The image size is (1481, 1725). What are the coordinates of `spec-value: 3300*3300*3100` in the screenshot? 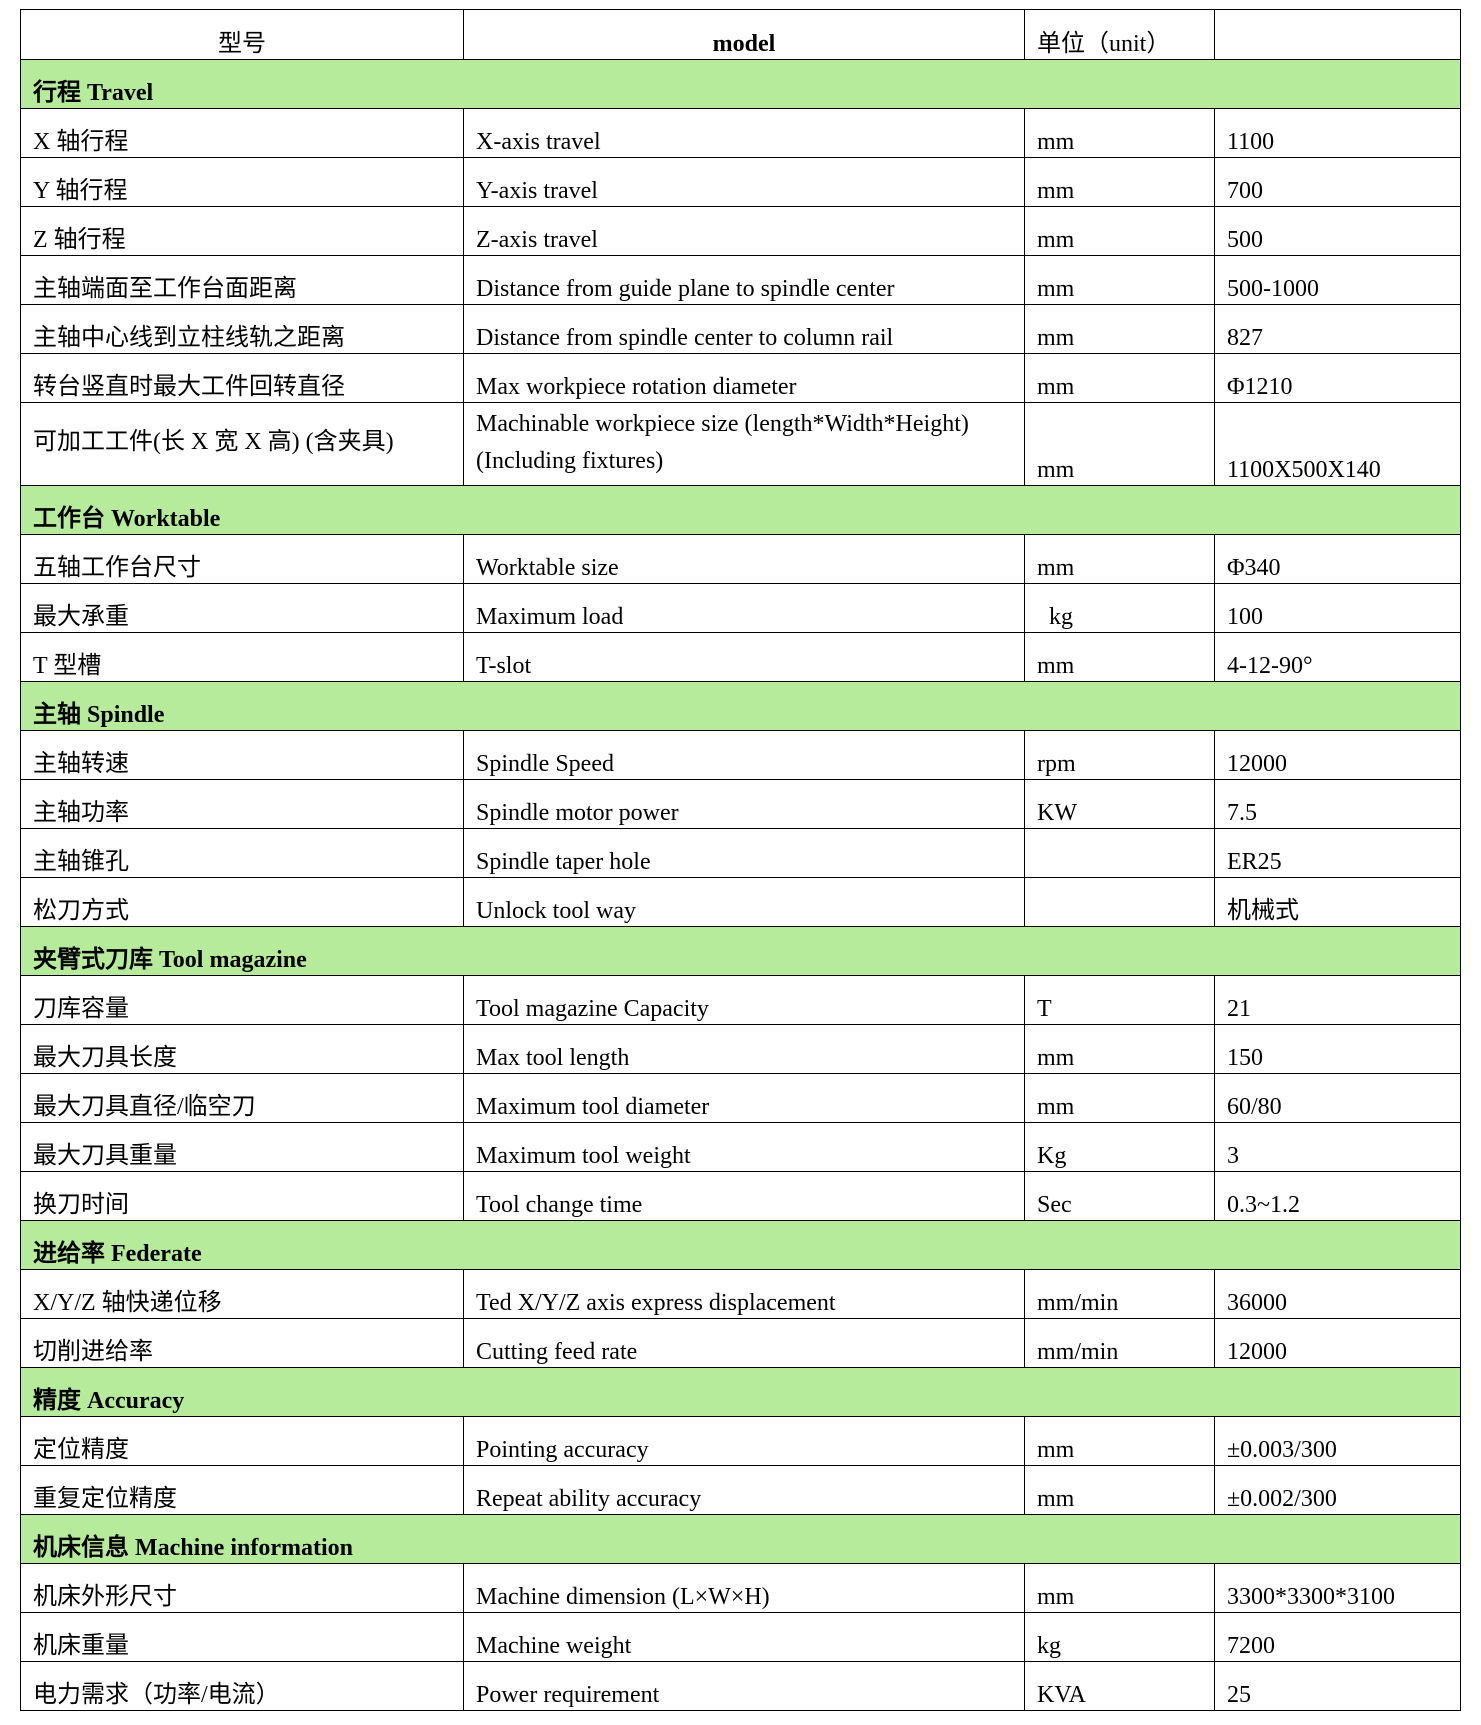 It's located at (1337, 1588).